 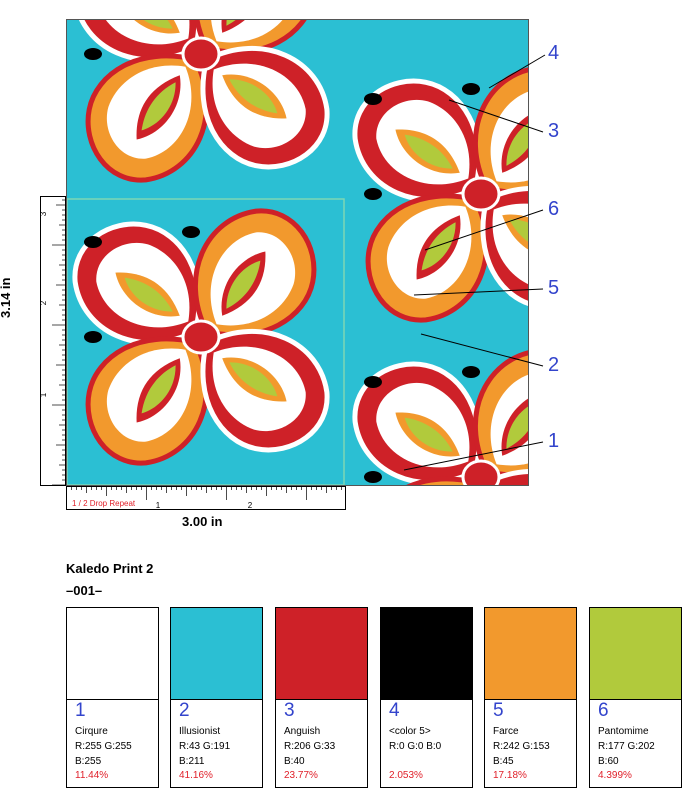 What do you see at coordinates (200, 731) in the screenshot?
I see `swatch-name: Illusionist` at bounding box center [200, 731].